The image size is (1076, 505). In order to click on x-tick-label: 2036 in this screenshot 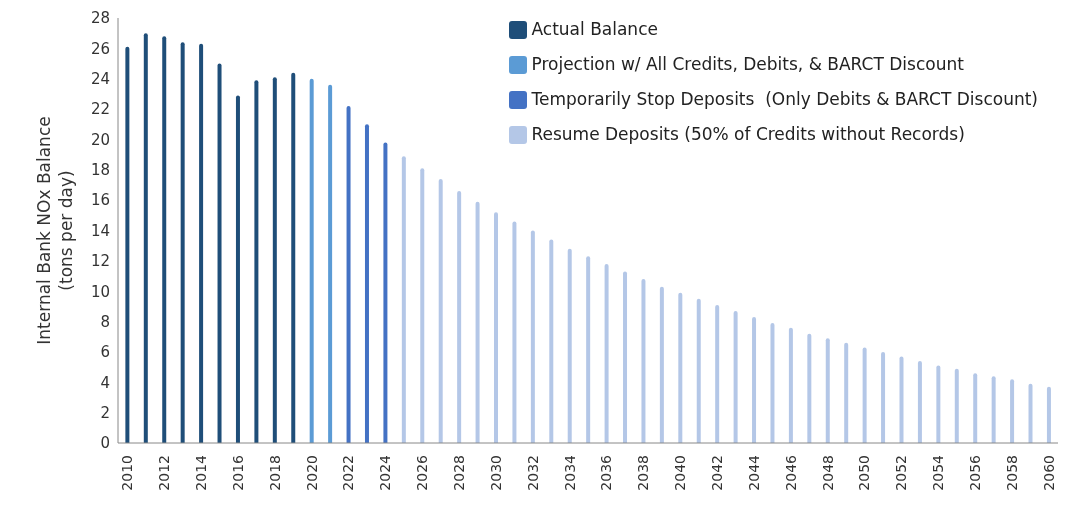, I will do `click(606, 472)`.